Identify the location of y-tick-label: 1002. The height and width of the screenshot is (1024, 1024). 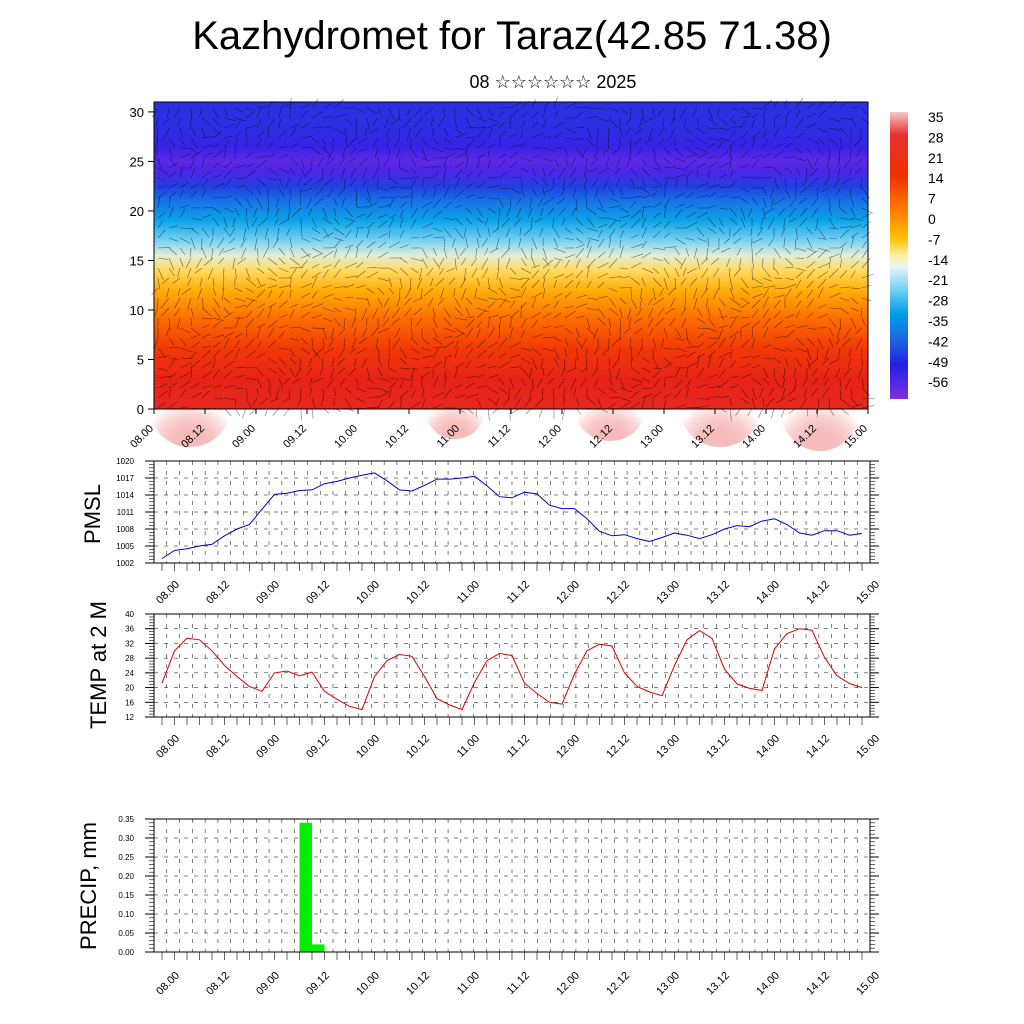
(125, 563).